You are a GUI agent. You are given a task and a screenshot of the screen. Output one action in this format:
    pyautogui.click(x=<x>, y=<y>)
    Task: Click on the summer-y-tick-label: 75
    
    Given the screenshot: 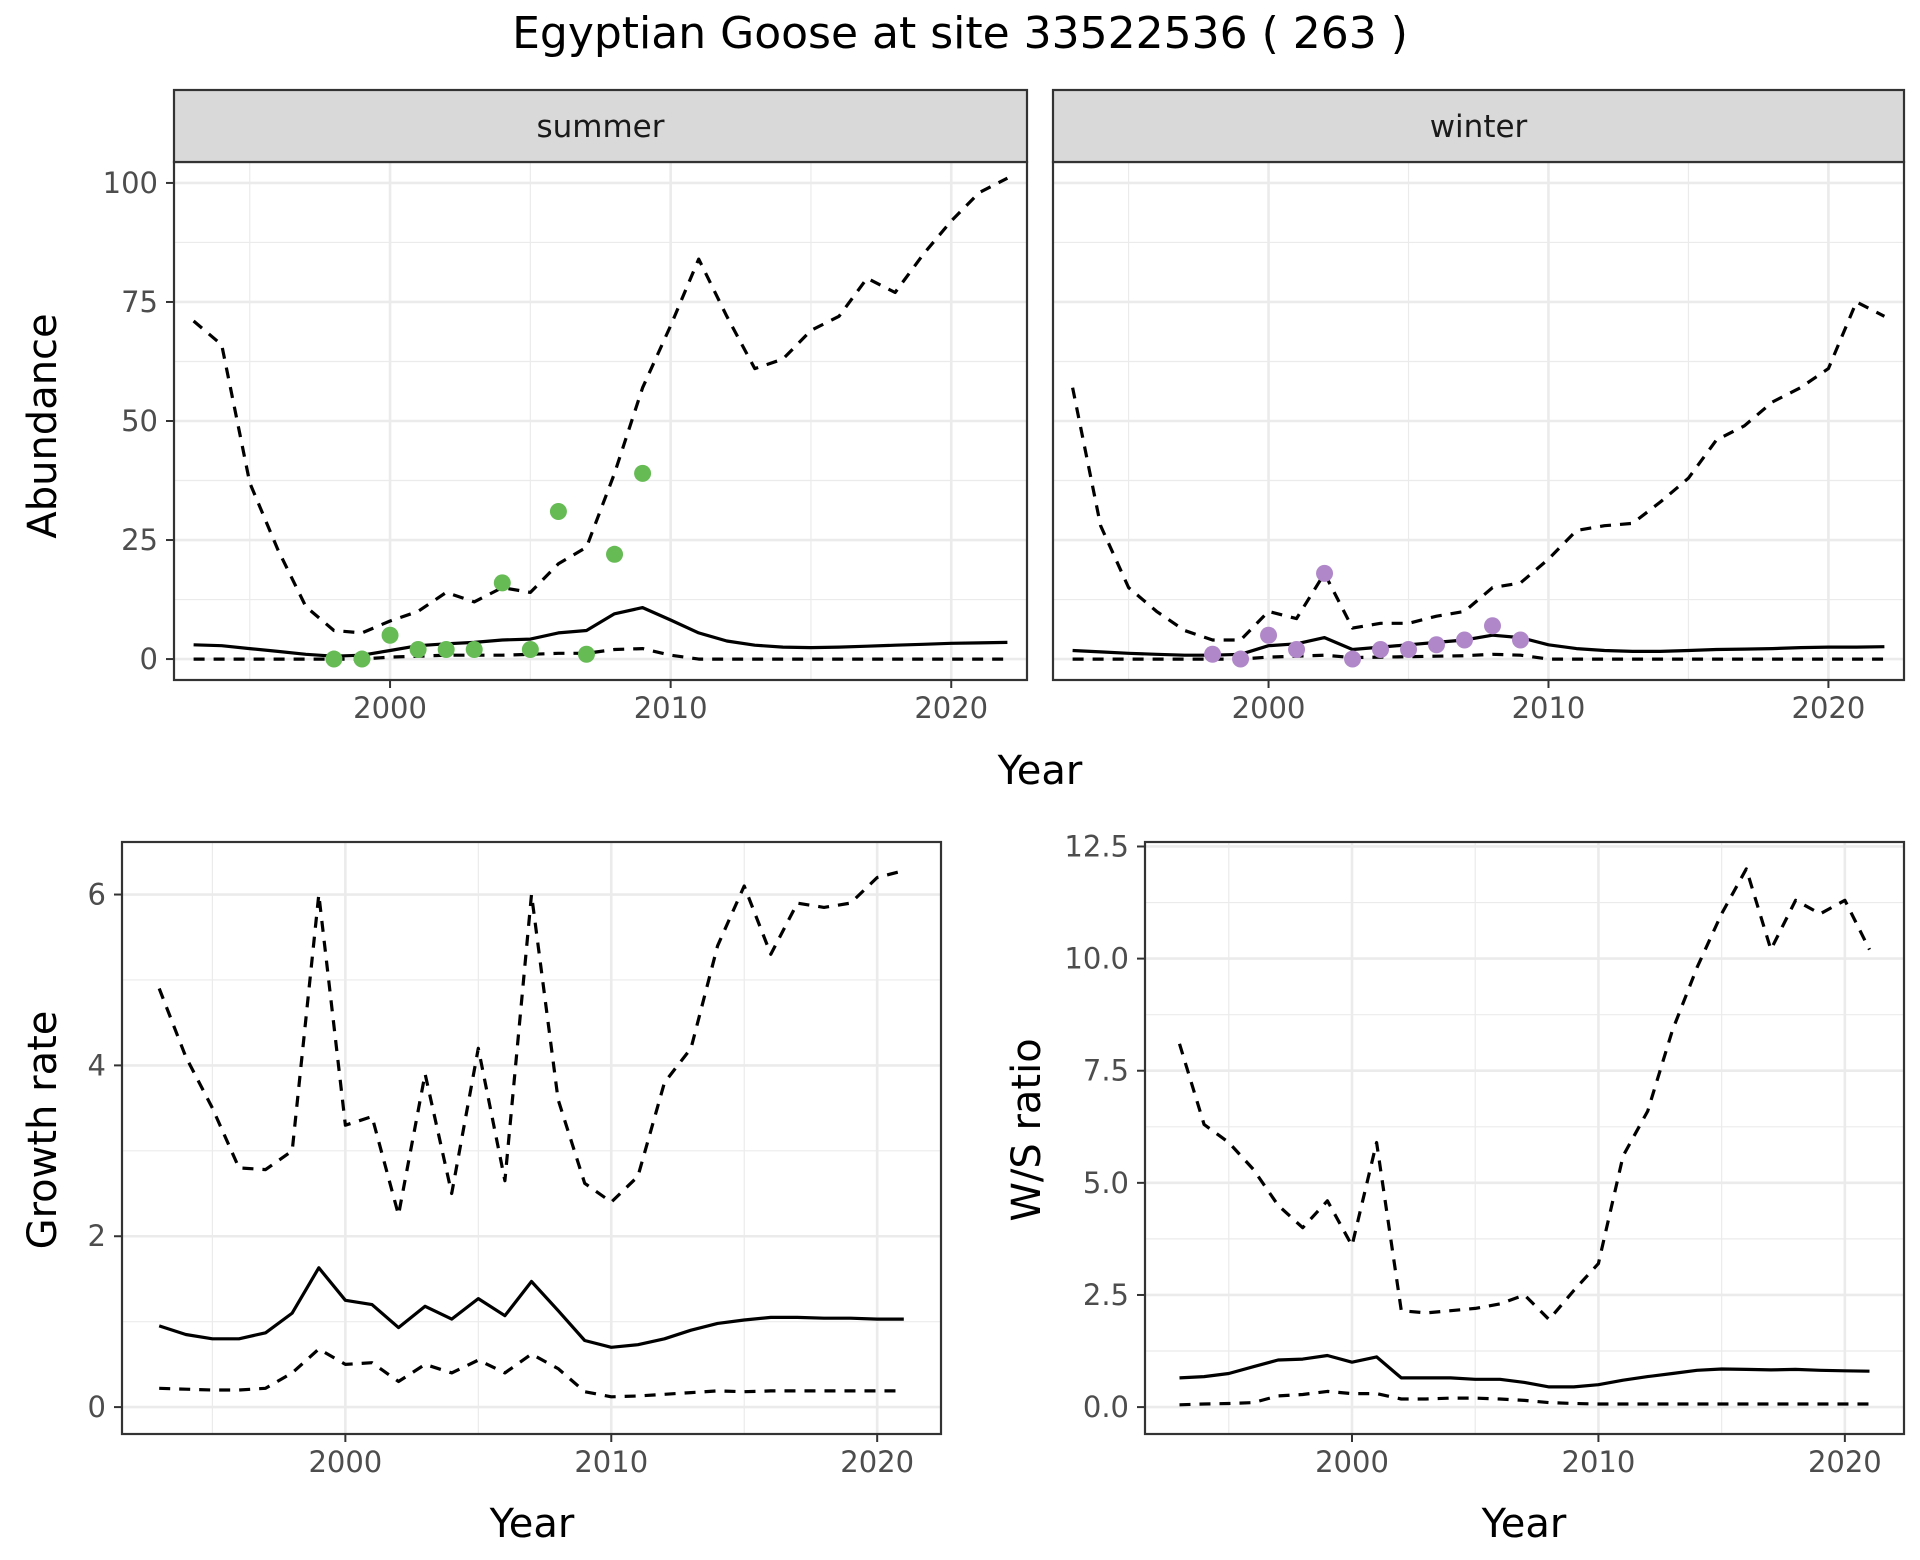 What is the action you would take?
    pyautogui.click(x=139, y=302)
    